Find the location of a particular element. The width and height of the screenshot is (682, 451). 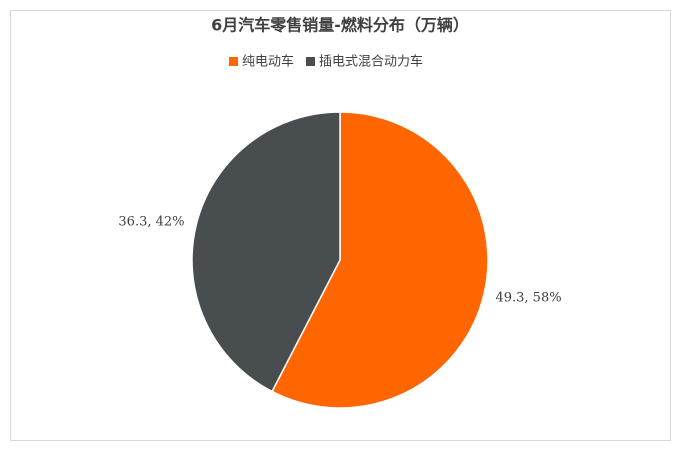

pie-slice is located at coordinates (266, 252).